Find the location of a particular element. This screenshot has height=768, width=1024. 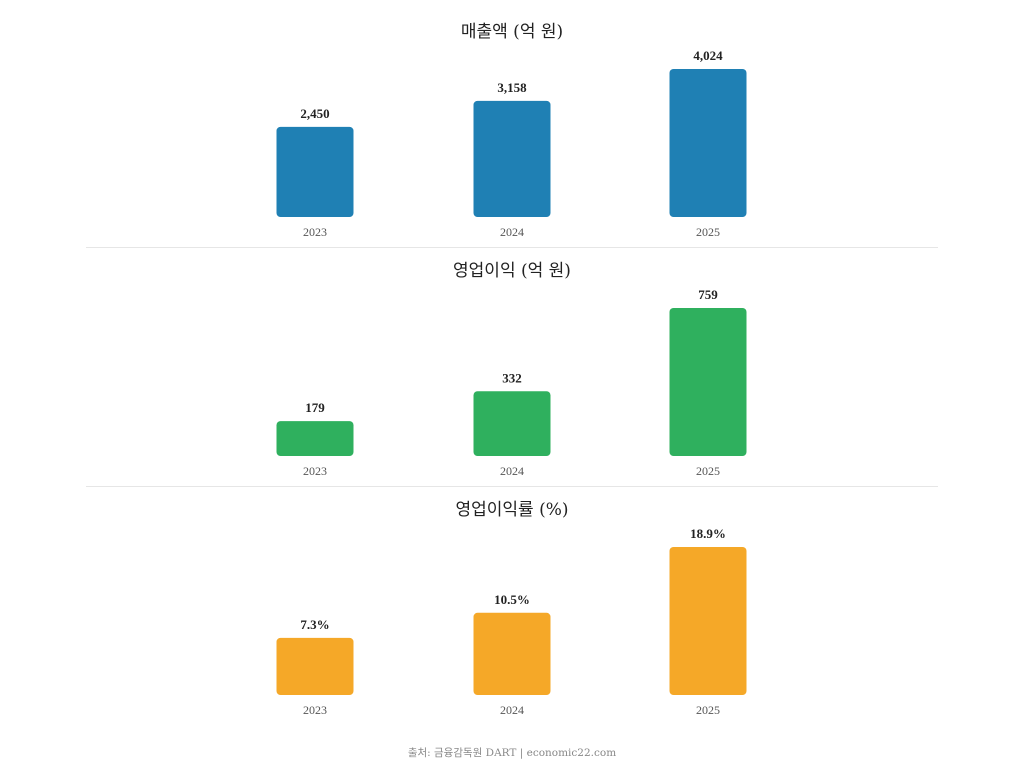

value-label: 332 is located at coordinates (512, 377).